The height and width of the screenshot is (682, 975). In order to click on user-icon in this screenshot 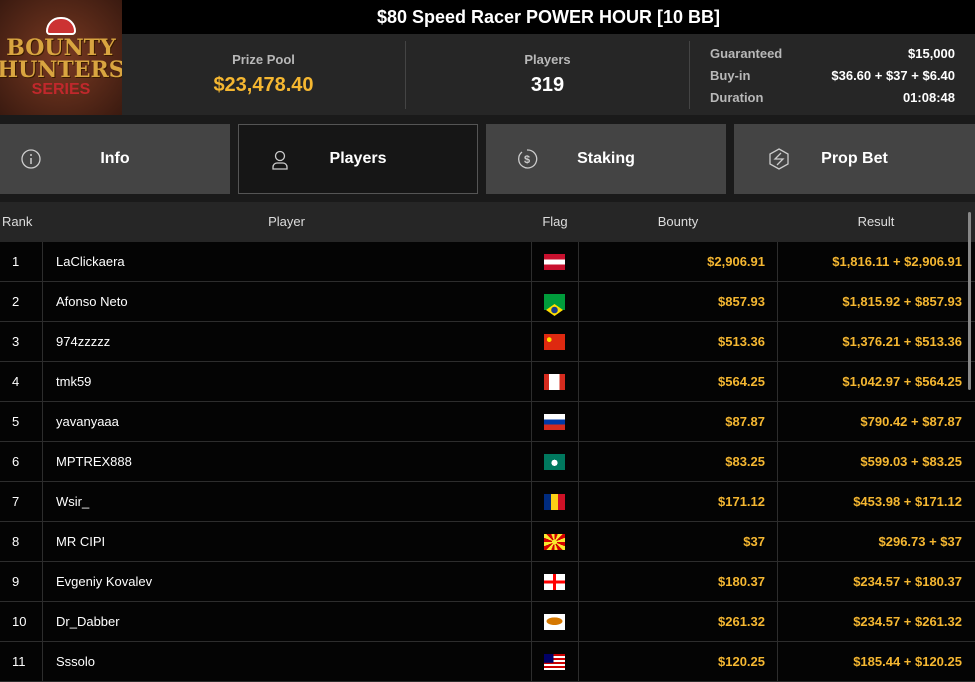, I will do `click(280, 160)`.